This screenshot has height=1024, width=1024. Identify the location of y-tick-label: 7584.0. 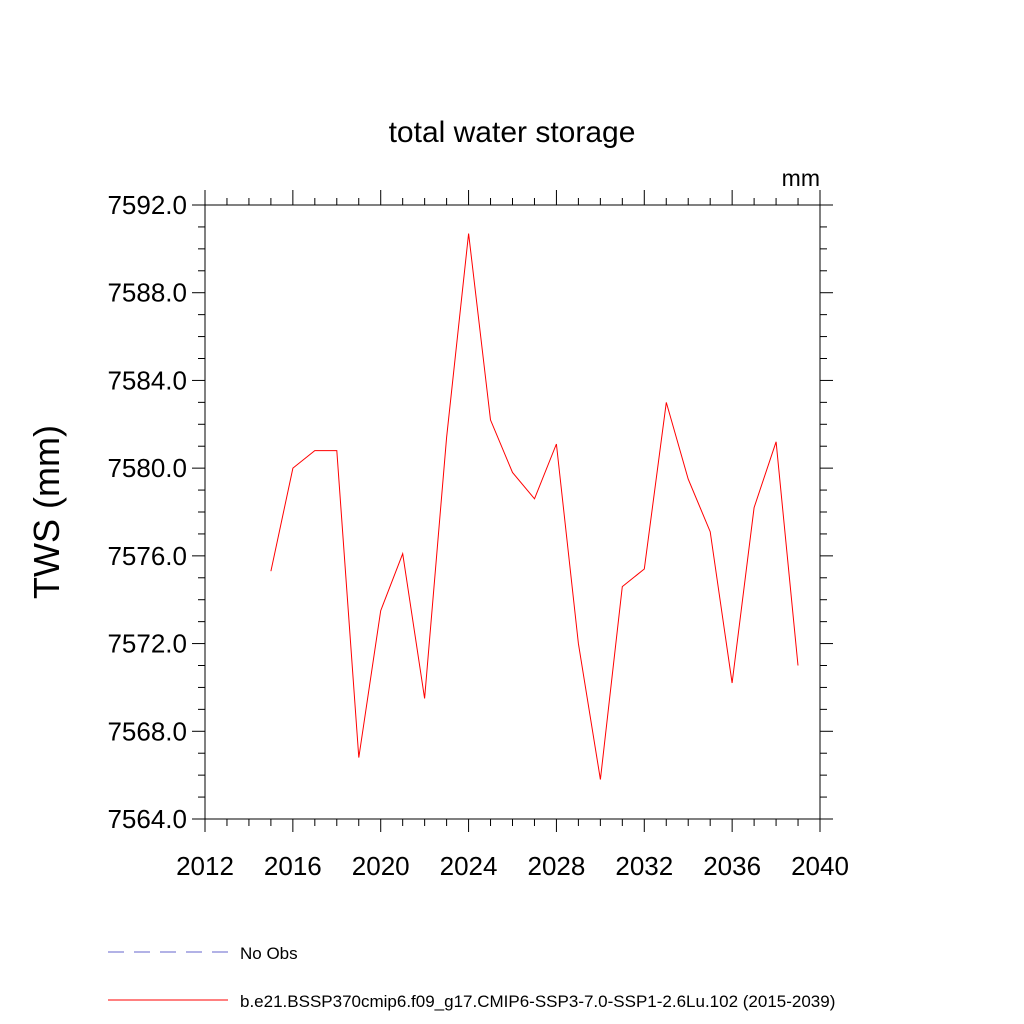
(147, 380).